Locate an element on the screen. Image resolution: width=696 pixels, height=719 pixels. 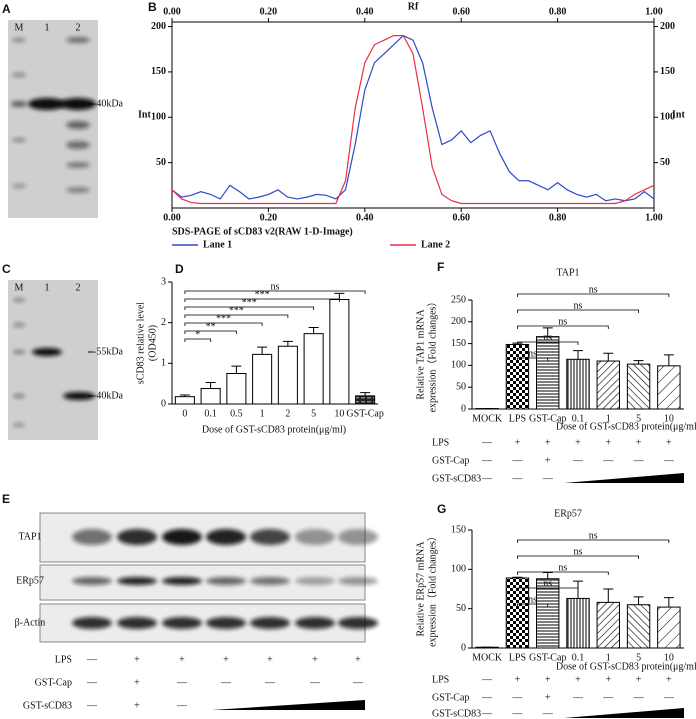
significance-label: *** is located at coordinates (236, 310).